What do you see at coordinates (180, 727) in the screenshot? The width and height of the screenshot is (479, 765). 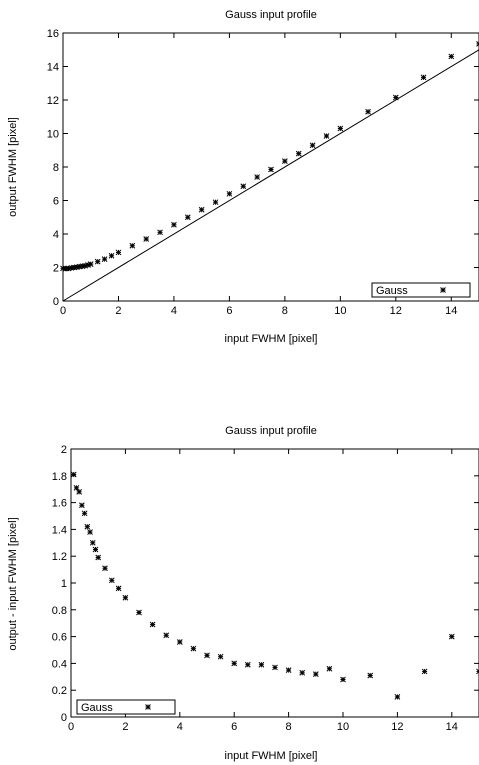 I see `x-tick-label: 4` at bounding box center [180, 727].